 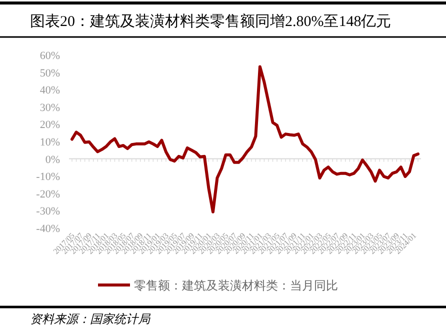 What do you see at coordinates (48, 177) in the screenshot?
I see `y-tick-label: -10%` at bounding box center [48, 177].